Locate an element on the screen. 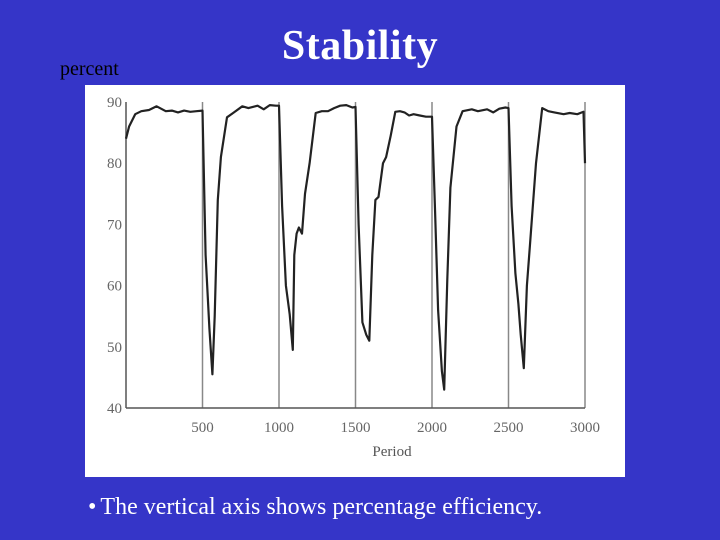  x-axis-title: Period is located at coordinates (392, 452).